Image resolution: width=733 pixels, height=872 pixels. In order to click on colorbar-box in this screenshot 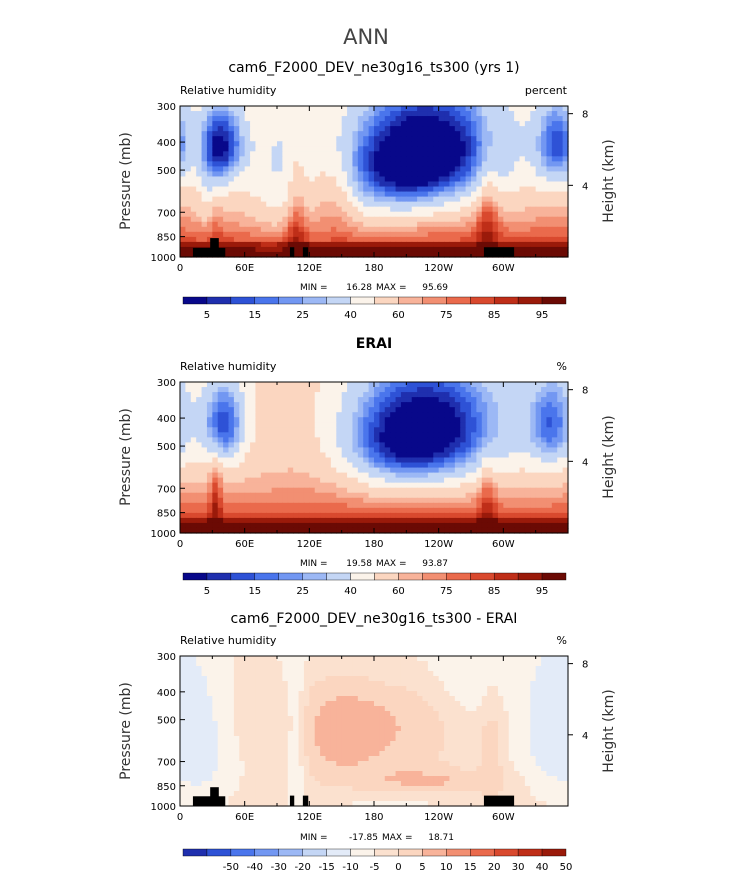, I will do `click(386, 300)`.